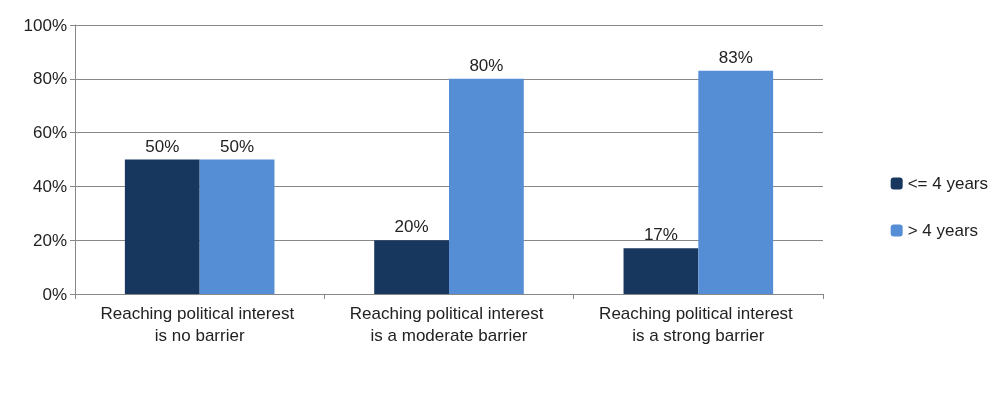 This screenshot has height=414, width=1003. I want to click on data-label: 17%, so click(660, 235).